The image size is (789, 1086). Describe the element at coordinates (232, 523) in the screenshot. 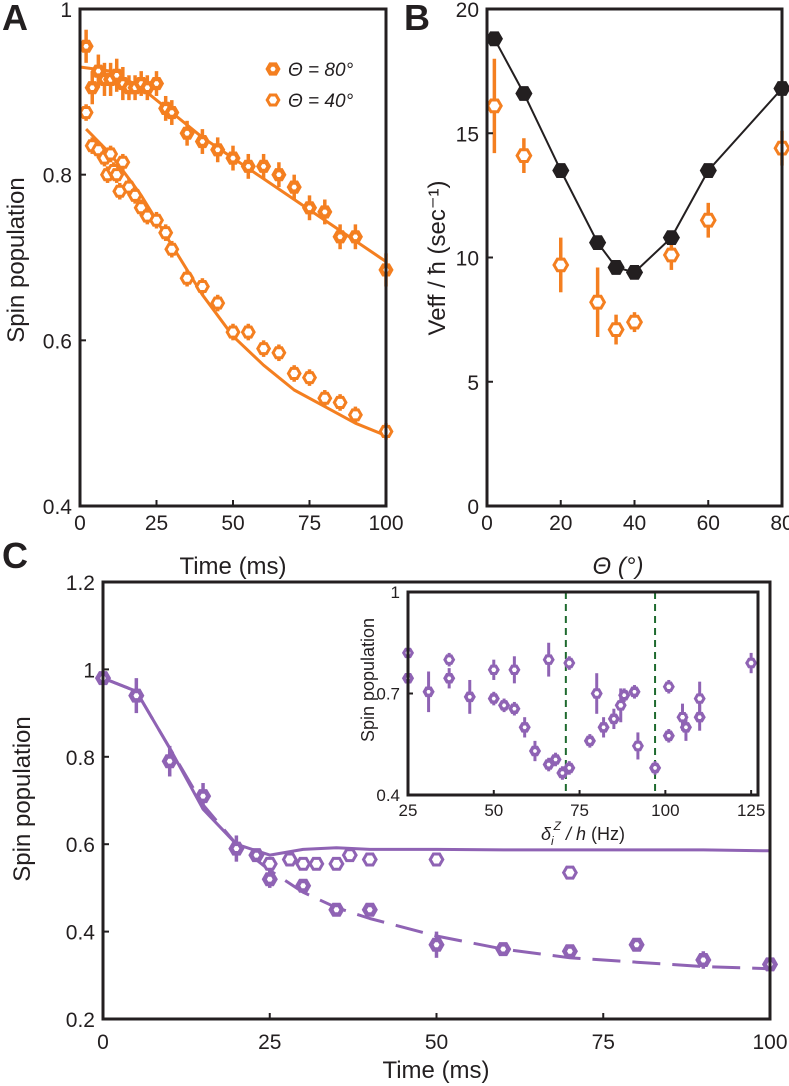

I see `x-tick-label-2: 50` at that location.